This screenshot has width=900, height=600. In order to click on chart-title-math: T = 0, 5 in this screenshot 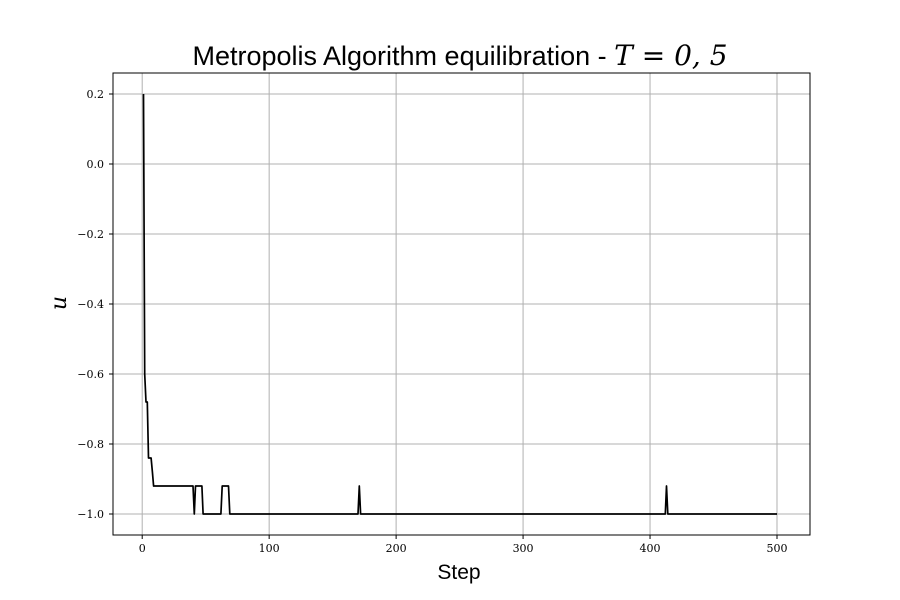, I will do `click(670, 55)`.